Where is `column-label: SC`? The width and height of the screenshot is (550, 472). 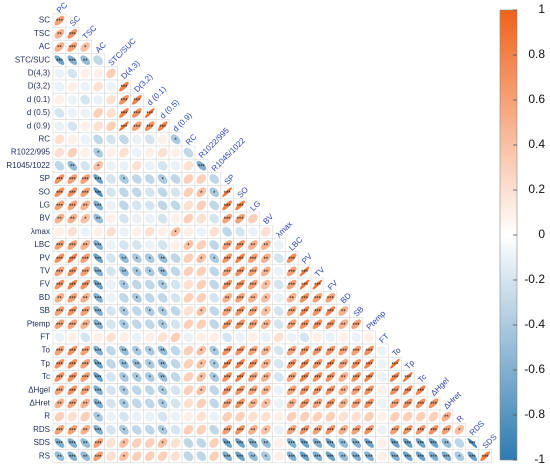
column-label: SC is located at coordinates (75, 21).